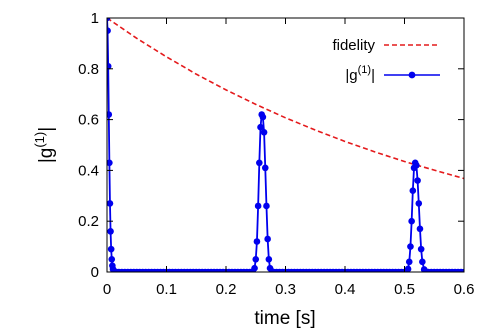 This screenshot has height=331, width=486. I want to click on x-tick-label: 0.6, so click(464, 289).